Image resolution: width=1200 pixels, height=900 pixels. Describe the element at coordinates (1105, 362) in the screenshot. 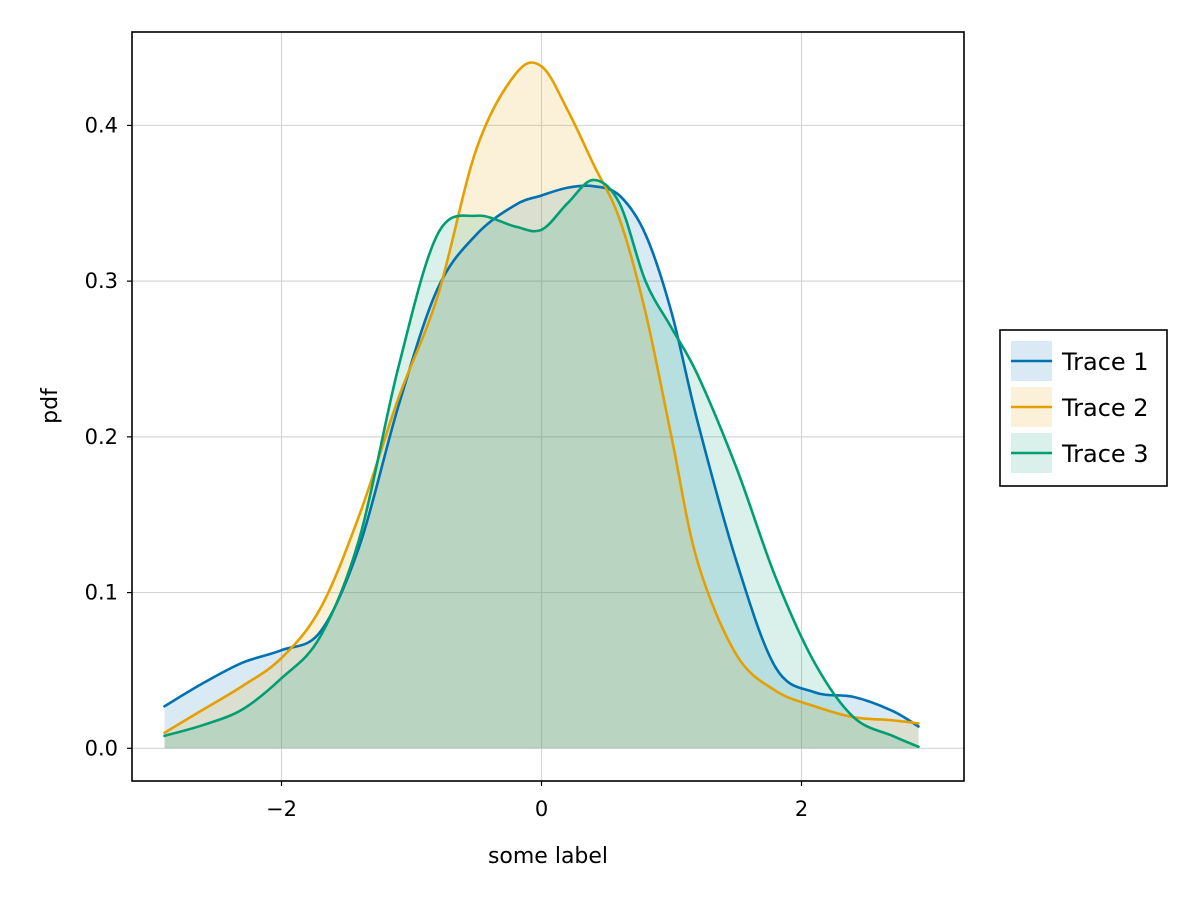

I see `legend-label-1: Trace 1` at that location.